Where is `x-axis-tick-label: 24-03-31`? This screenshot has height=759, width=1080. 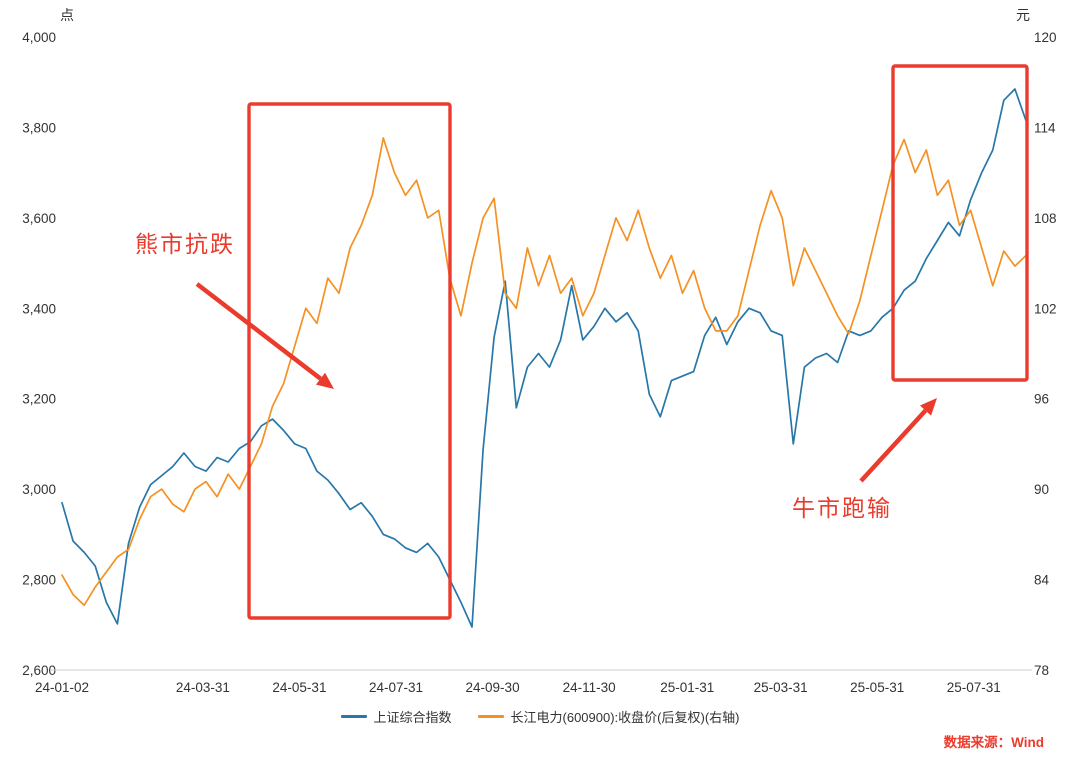
x-axis-tick-label: 24-03-31 is located at coordinates (203, 687).